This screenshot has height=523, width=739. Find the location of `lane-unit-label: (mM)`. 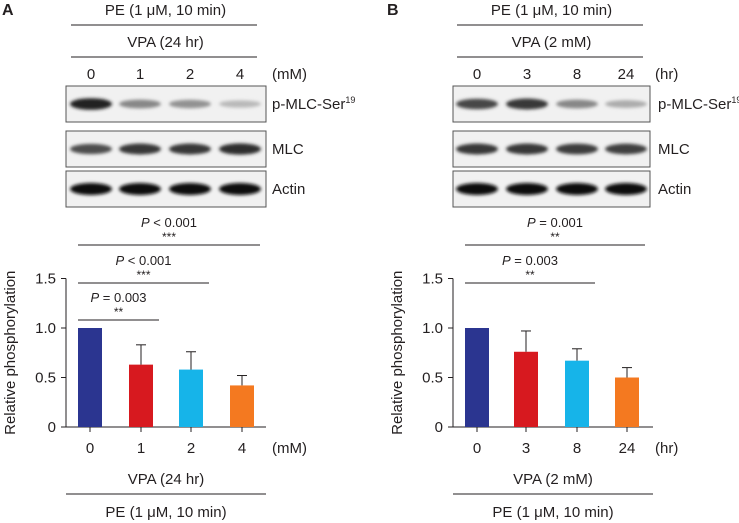

lane-unit-label: (mM) is located at coordinates (289, 74).